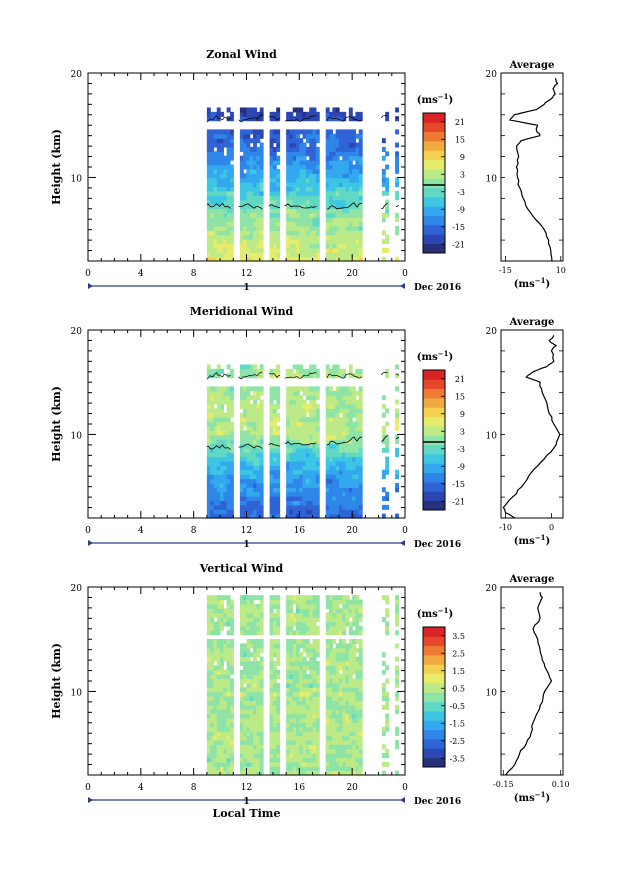  I want to click on upper-contour, so click(397, 374).